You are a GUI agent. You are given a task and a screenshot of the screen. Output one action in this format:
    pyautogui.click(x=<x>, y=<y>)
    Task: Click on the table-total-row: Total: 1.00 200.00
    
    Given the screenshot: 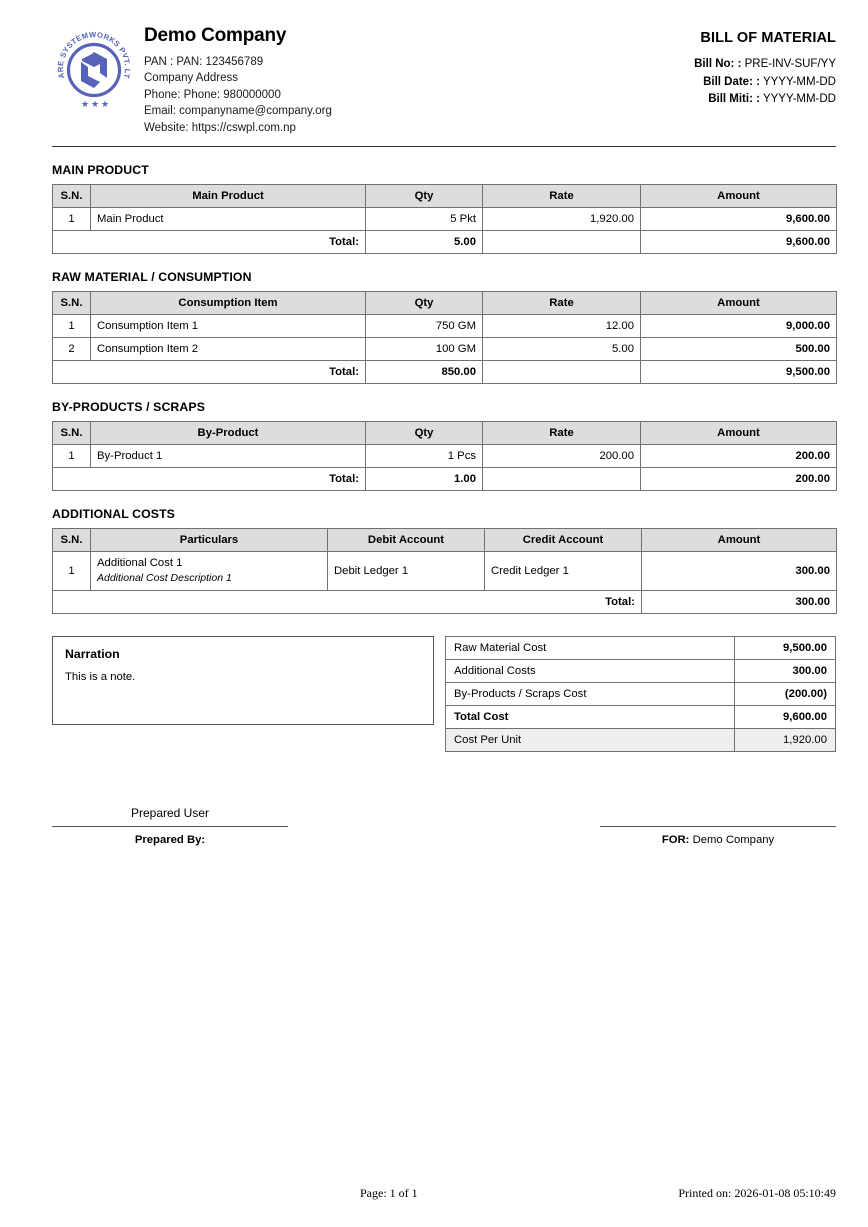 What is the action you would take?
    pyautogui.click(x=444, y=479)
    